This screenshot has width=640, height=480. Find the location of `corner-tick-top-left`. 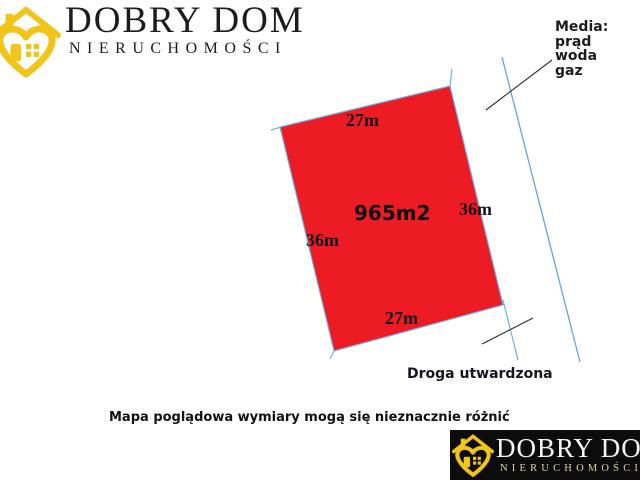

corner-tick-top-left is located at coordinates (276, 128).